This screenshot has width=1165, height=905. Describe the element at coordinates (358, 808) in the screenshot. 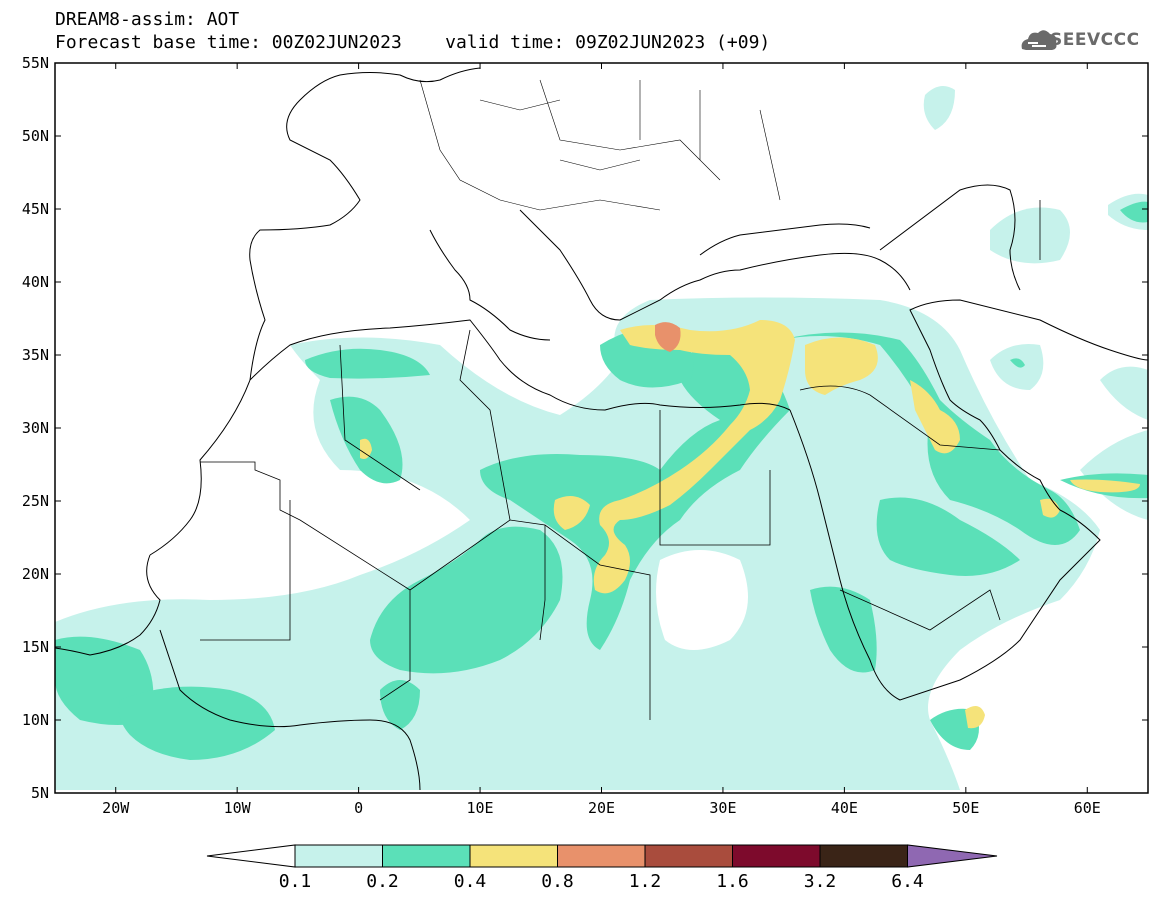

I see `lon-tick-label: 0` at that location.